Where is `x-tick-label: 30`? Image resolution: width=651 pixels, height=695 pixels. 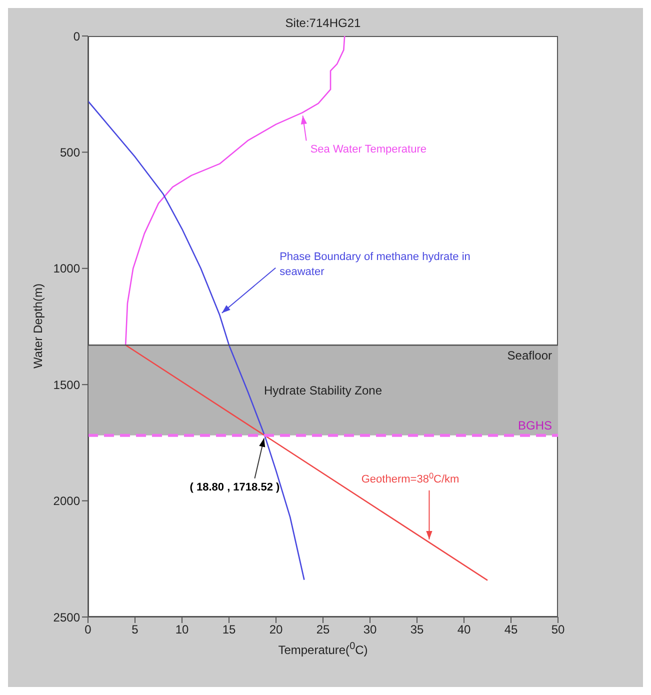 x-tick-label: 30 is located at coordinates (370, 629).